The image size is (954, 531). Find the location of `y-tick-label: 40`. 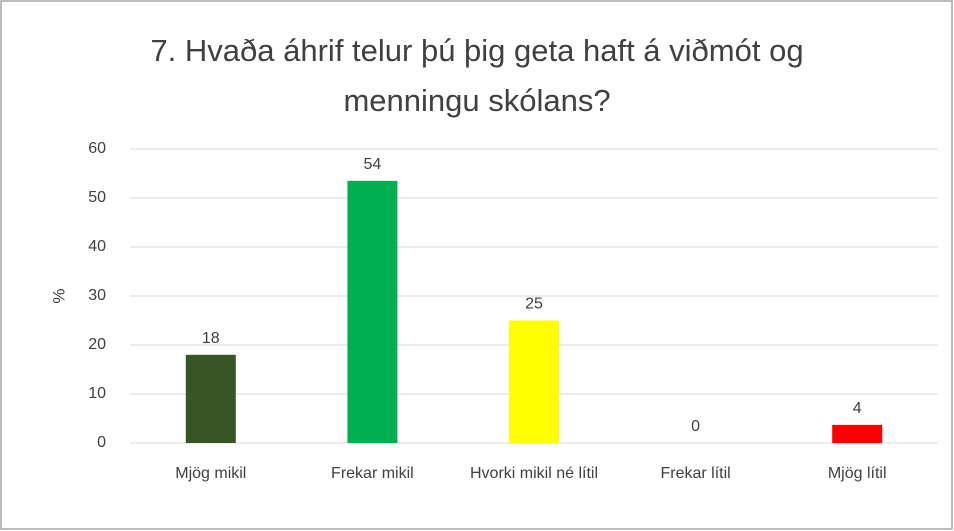

y-tick-label: 40 is located at coordinates (97, 246).